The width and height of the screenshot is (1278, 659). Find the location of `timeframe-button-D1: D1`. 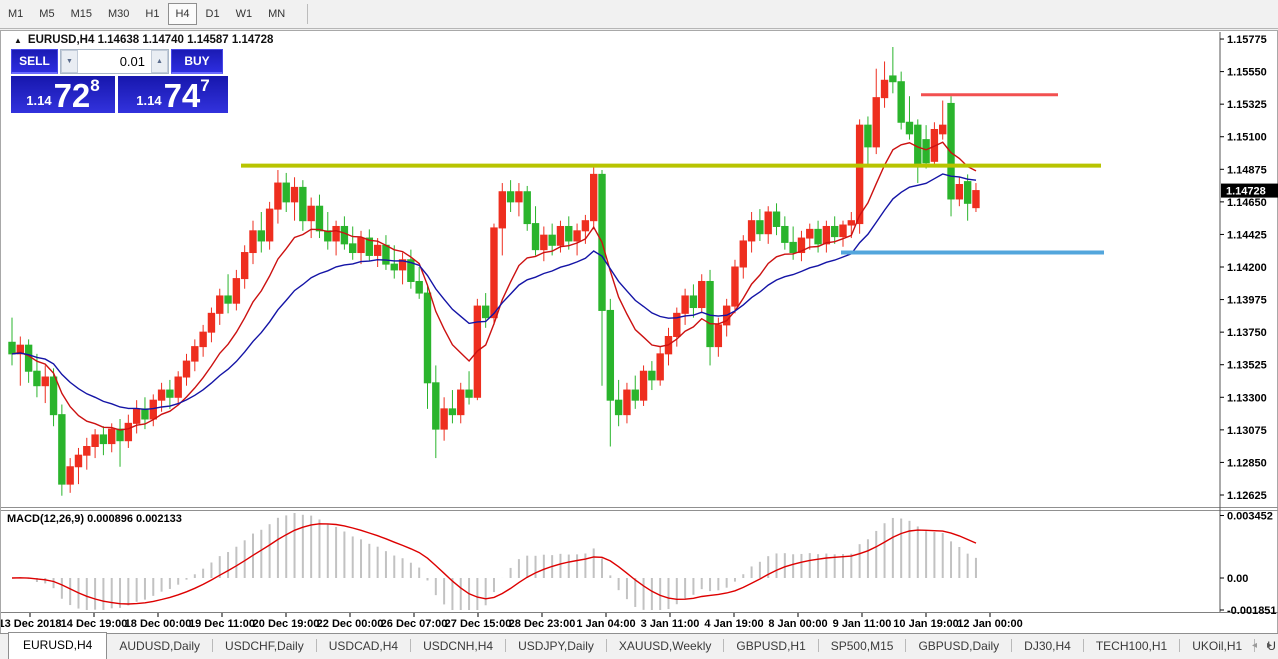

timeframe-button-D1: D1 is located at coordinates (212, 14).